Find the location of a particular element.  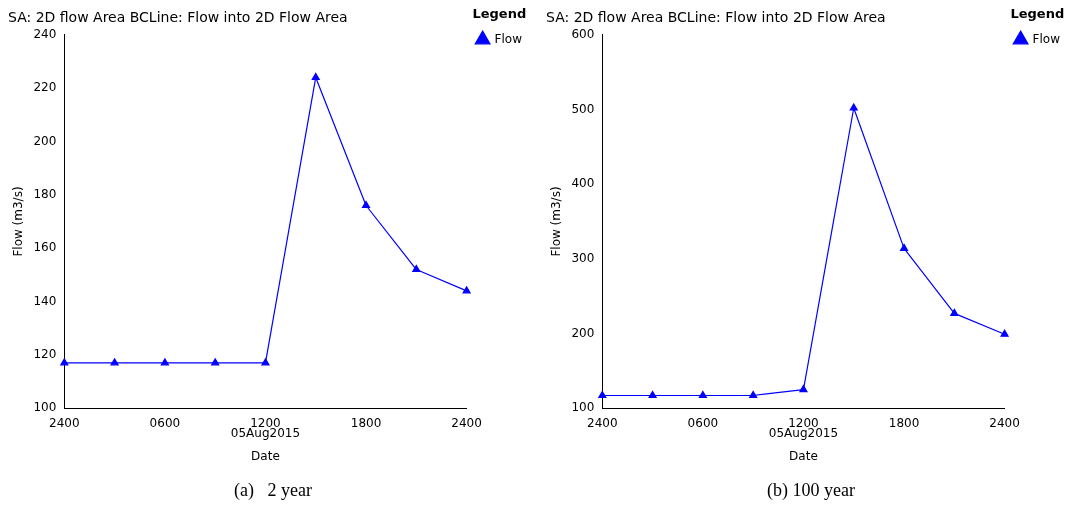

y-tick-label: 180 is located at coordinates (45, 193).